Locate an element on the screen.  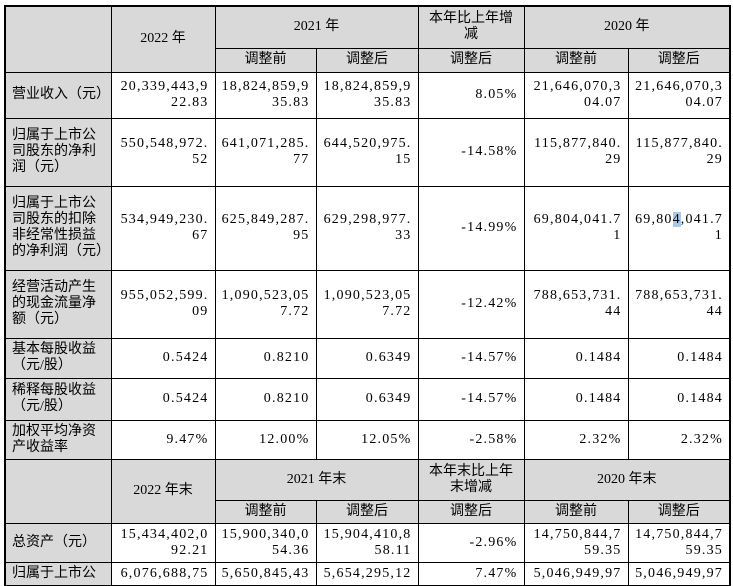
annual-header-row: 2022 年 2021 年 本年比上年增减 2020 年 is located at coordinates (367, 39).